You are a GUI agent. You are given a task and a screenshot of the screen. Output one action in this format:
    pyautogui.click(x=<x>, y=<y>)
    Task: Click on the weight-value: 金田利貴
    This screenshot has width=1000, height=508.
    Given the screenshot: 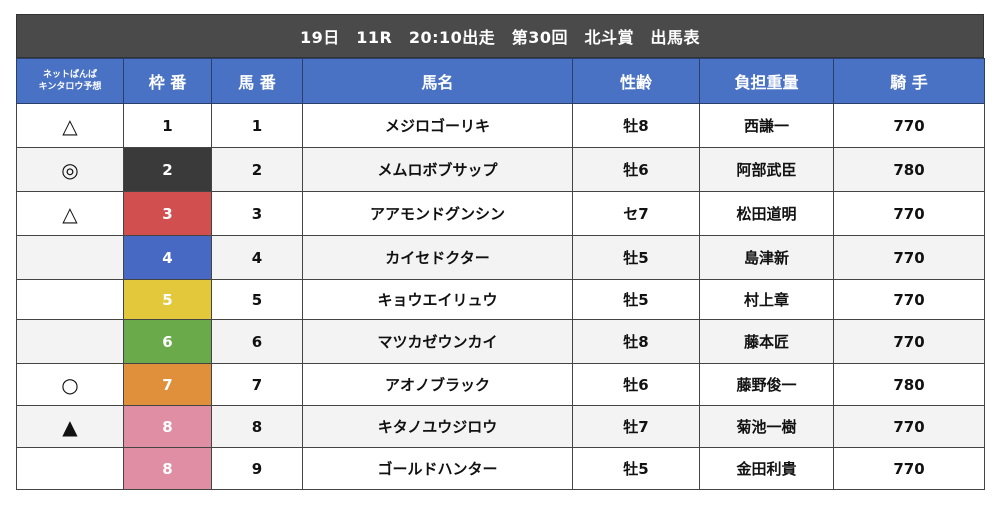 What is the action you would take?
    pyautogui.click(x=766, y=468)
    